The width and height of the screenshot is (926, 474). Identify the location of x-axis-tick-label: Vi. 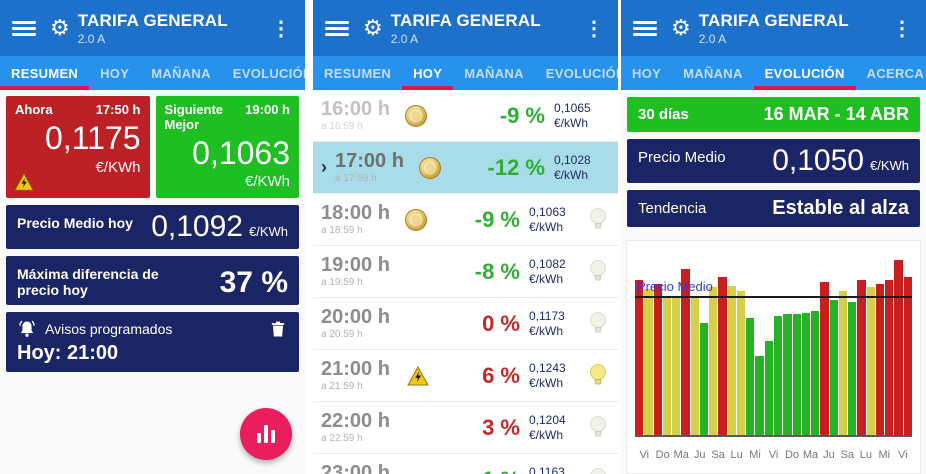
(903, 455).